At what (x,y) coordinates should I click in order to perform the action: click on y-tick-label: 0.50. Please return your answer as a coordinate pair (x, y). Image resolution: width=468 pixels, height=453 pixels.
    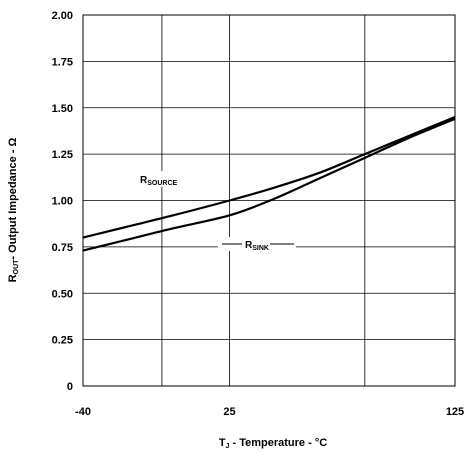
    Looking at the image, I should click on (62, 294).